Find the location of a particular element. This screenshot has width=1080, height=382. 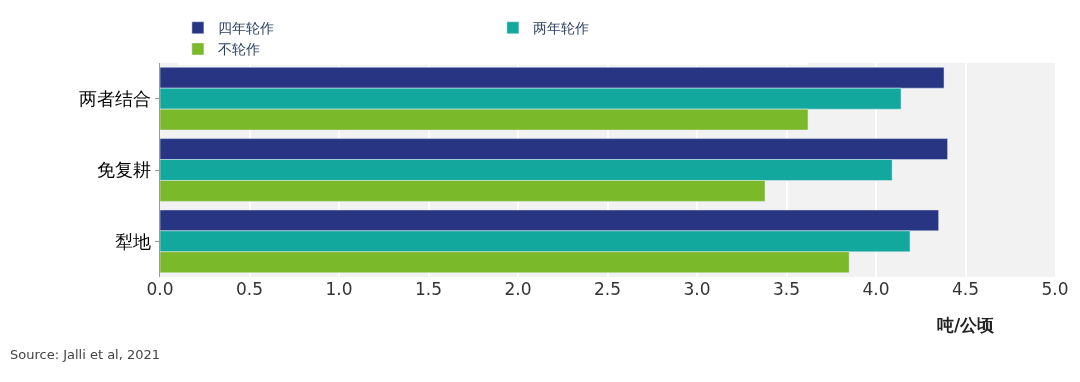

x-axis-title: 吨/公顷 is located at coordinates (966, 325).